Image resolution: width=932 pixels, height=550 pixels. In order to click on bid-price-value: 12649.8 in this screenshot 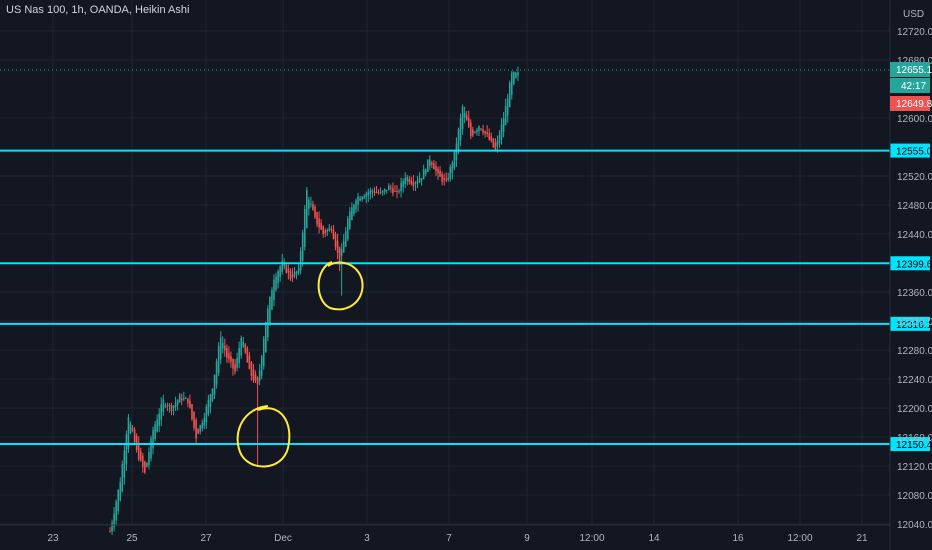, I will do `click(914, 104)`.